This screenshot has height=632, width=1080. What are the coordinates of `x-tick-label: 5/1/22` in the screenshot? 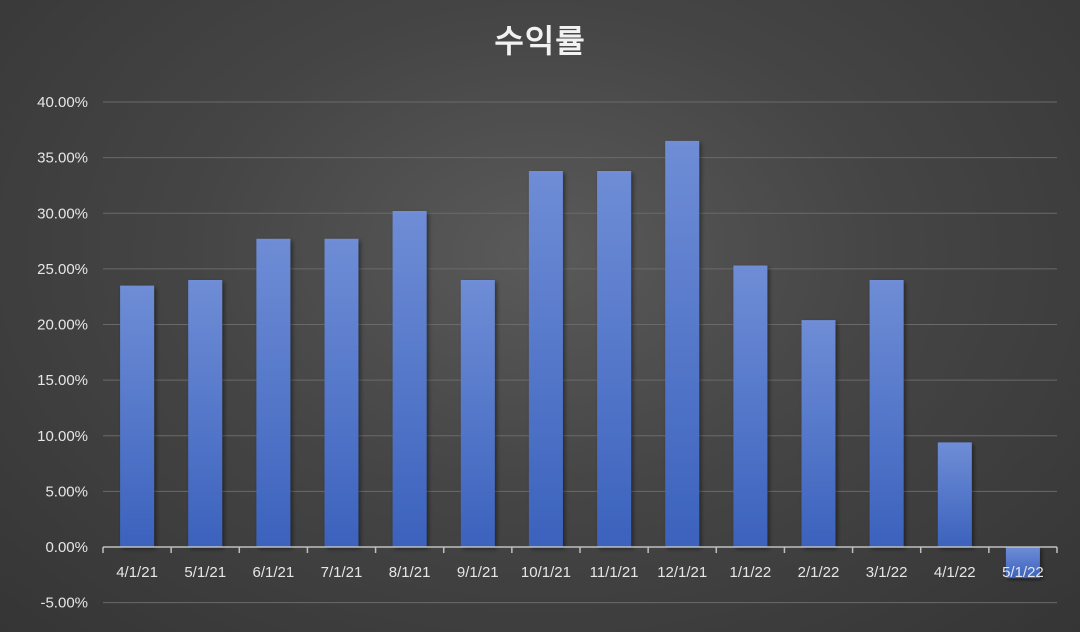 It's located at (1023, 572).